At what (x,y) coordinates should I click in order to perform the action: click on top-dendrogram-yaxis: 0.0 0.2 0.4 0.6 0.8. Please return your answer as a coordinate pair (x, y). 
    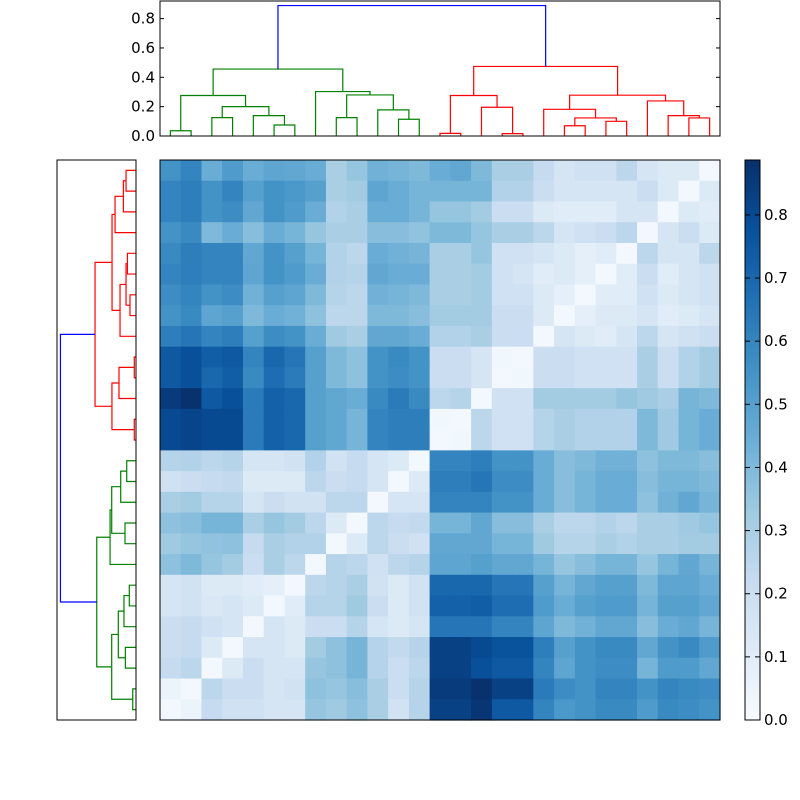
    Looking at the image, I should click on (425, 77).